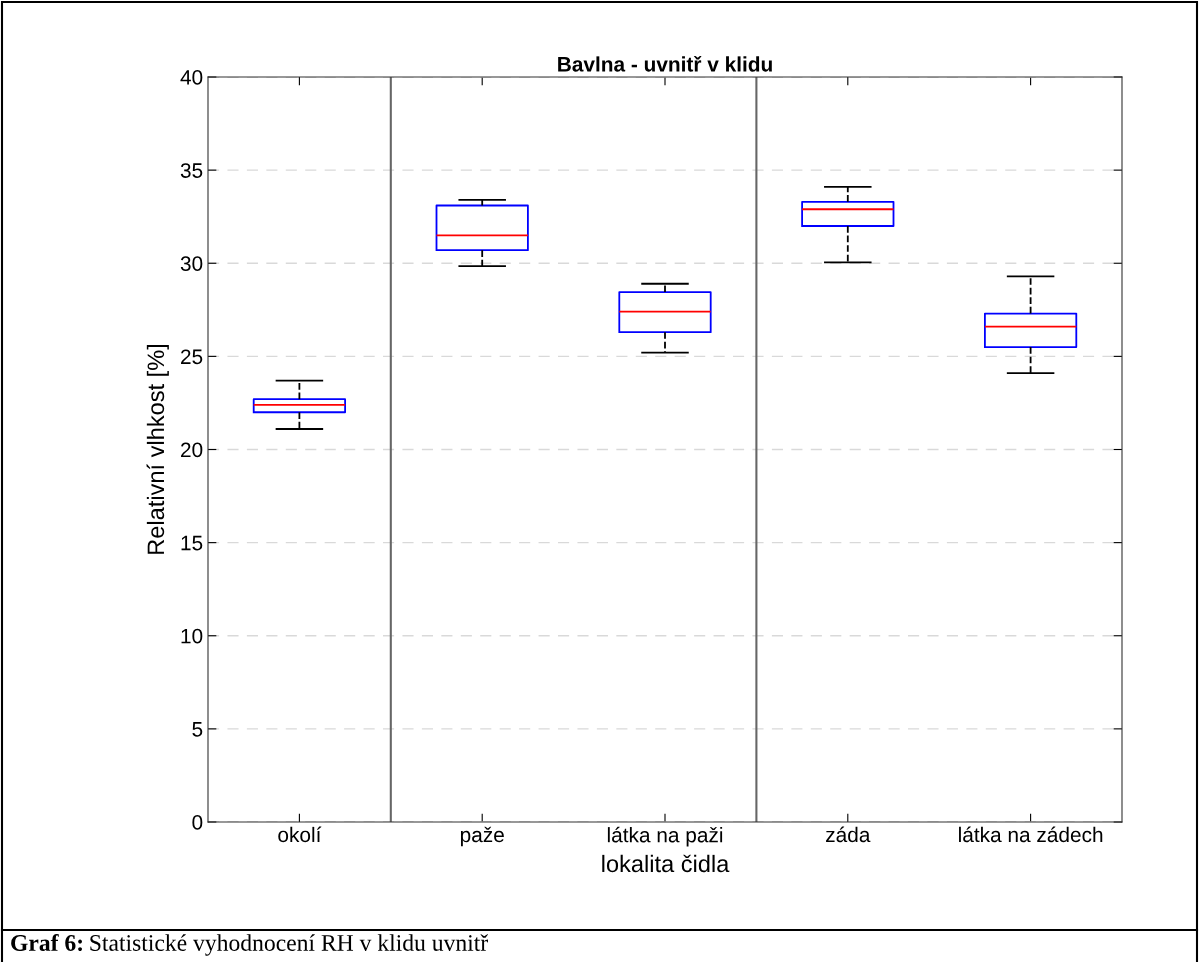 This screenshot has height=962, width=1199. What do you see at coordinates (848, 834) in the screenshot?
I see `x-tick-label: záda` at bounding box center [848, 834].